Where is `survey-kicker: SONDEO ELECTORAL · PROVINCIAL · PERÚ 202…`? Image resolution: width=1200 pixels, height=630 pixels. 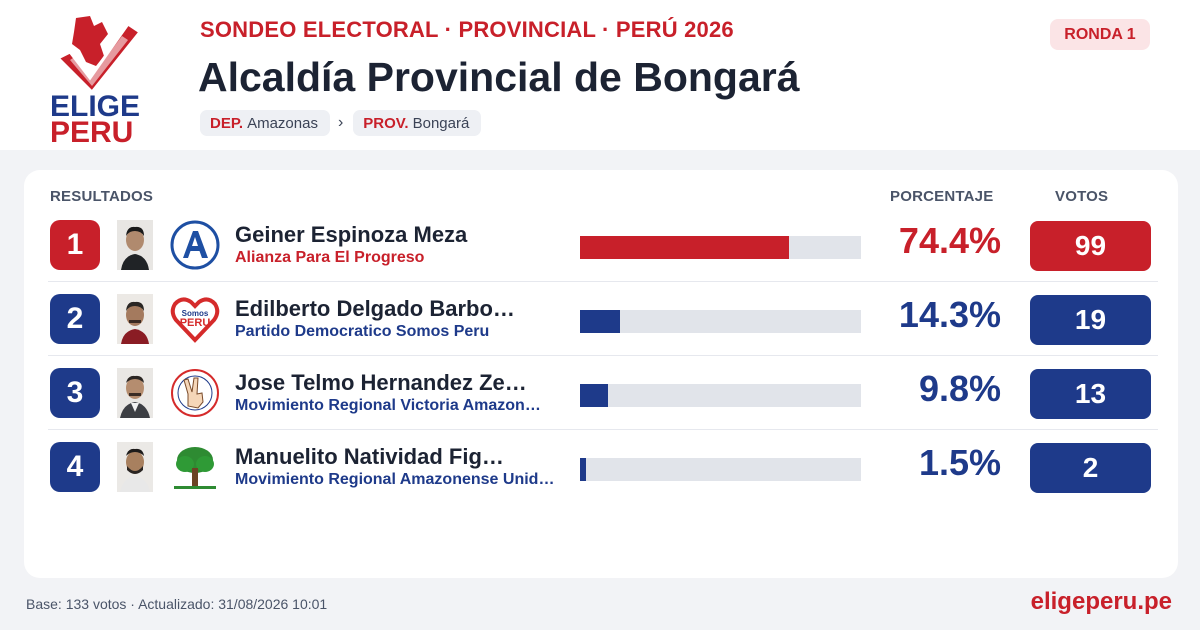 survey-kicker: SONDEO ELECTORAL · PROVINCIAL · PERÚ 202… is located at coordinates (467, 29).